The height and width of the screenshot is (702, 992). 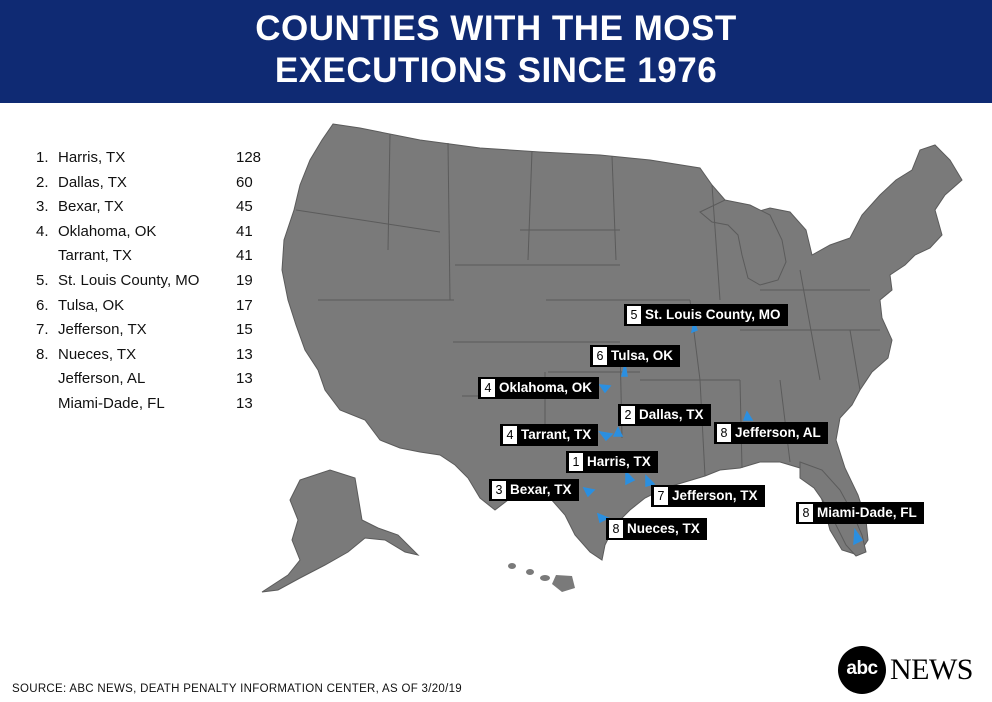 I want to click on map-label-jefferson-tx: 7 Jefferson, TX, so click(x=708, y=496).